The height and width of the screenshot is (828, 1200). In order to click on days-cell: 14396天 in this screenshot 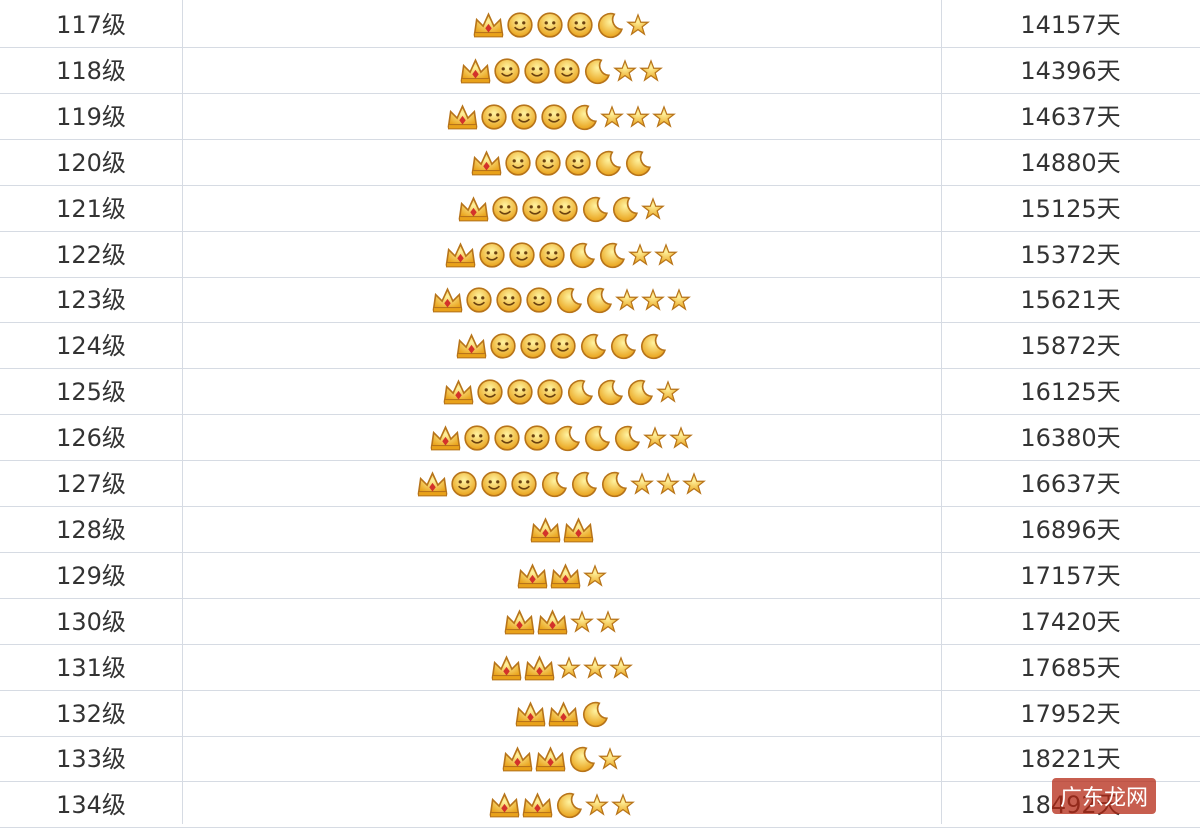, I will do `click(1070, 70)`.